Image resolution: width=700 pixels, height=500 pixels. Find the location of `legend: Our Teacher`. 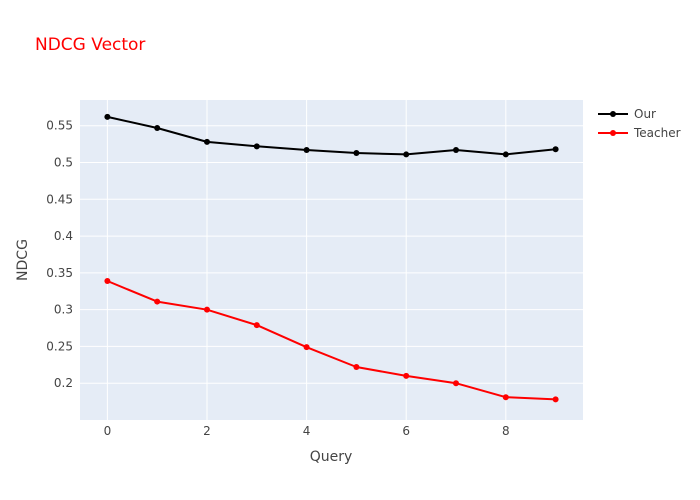

legend: Our Teacher is located at coordinates (639, 123).